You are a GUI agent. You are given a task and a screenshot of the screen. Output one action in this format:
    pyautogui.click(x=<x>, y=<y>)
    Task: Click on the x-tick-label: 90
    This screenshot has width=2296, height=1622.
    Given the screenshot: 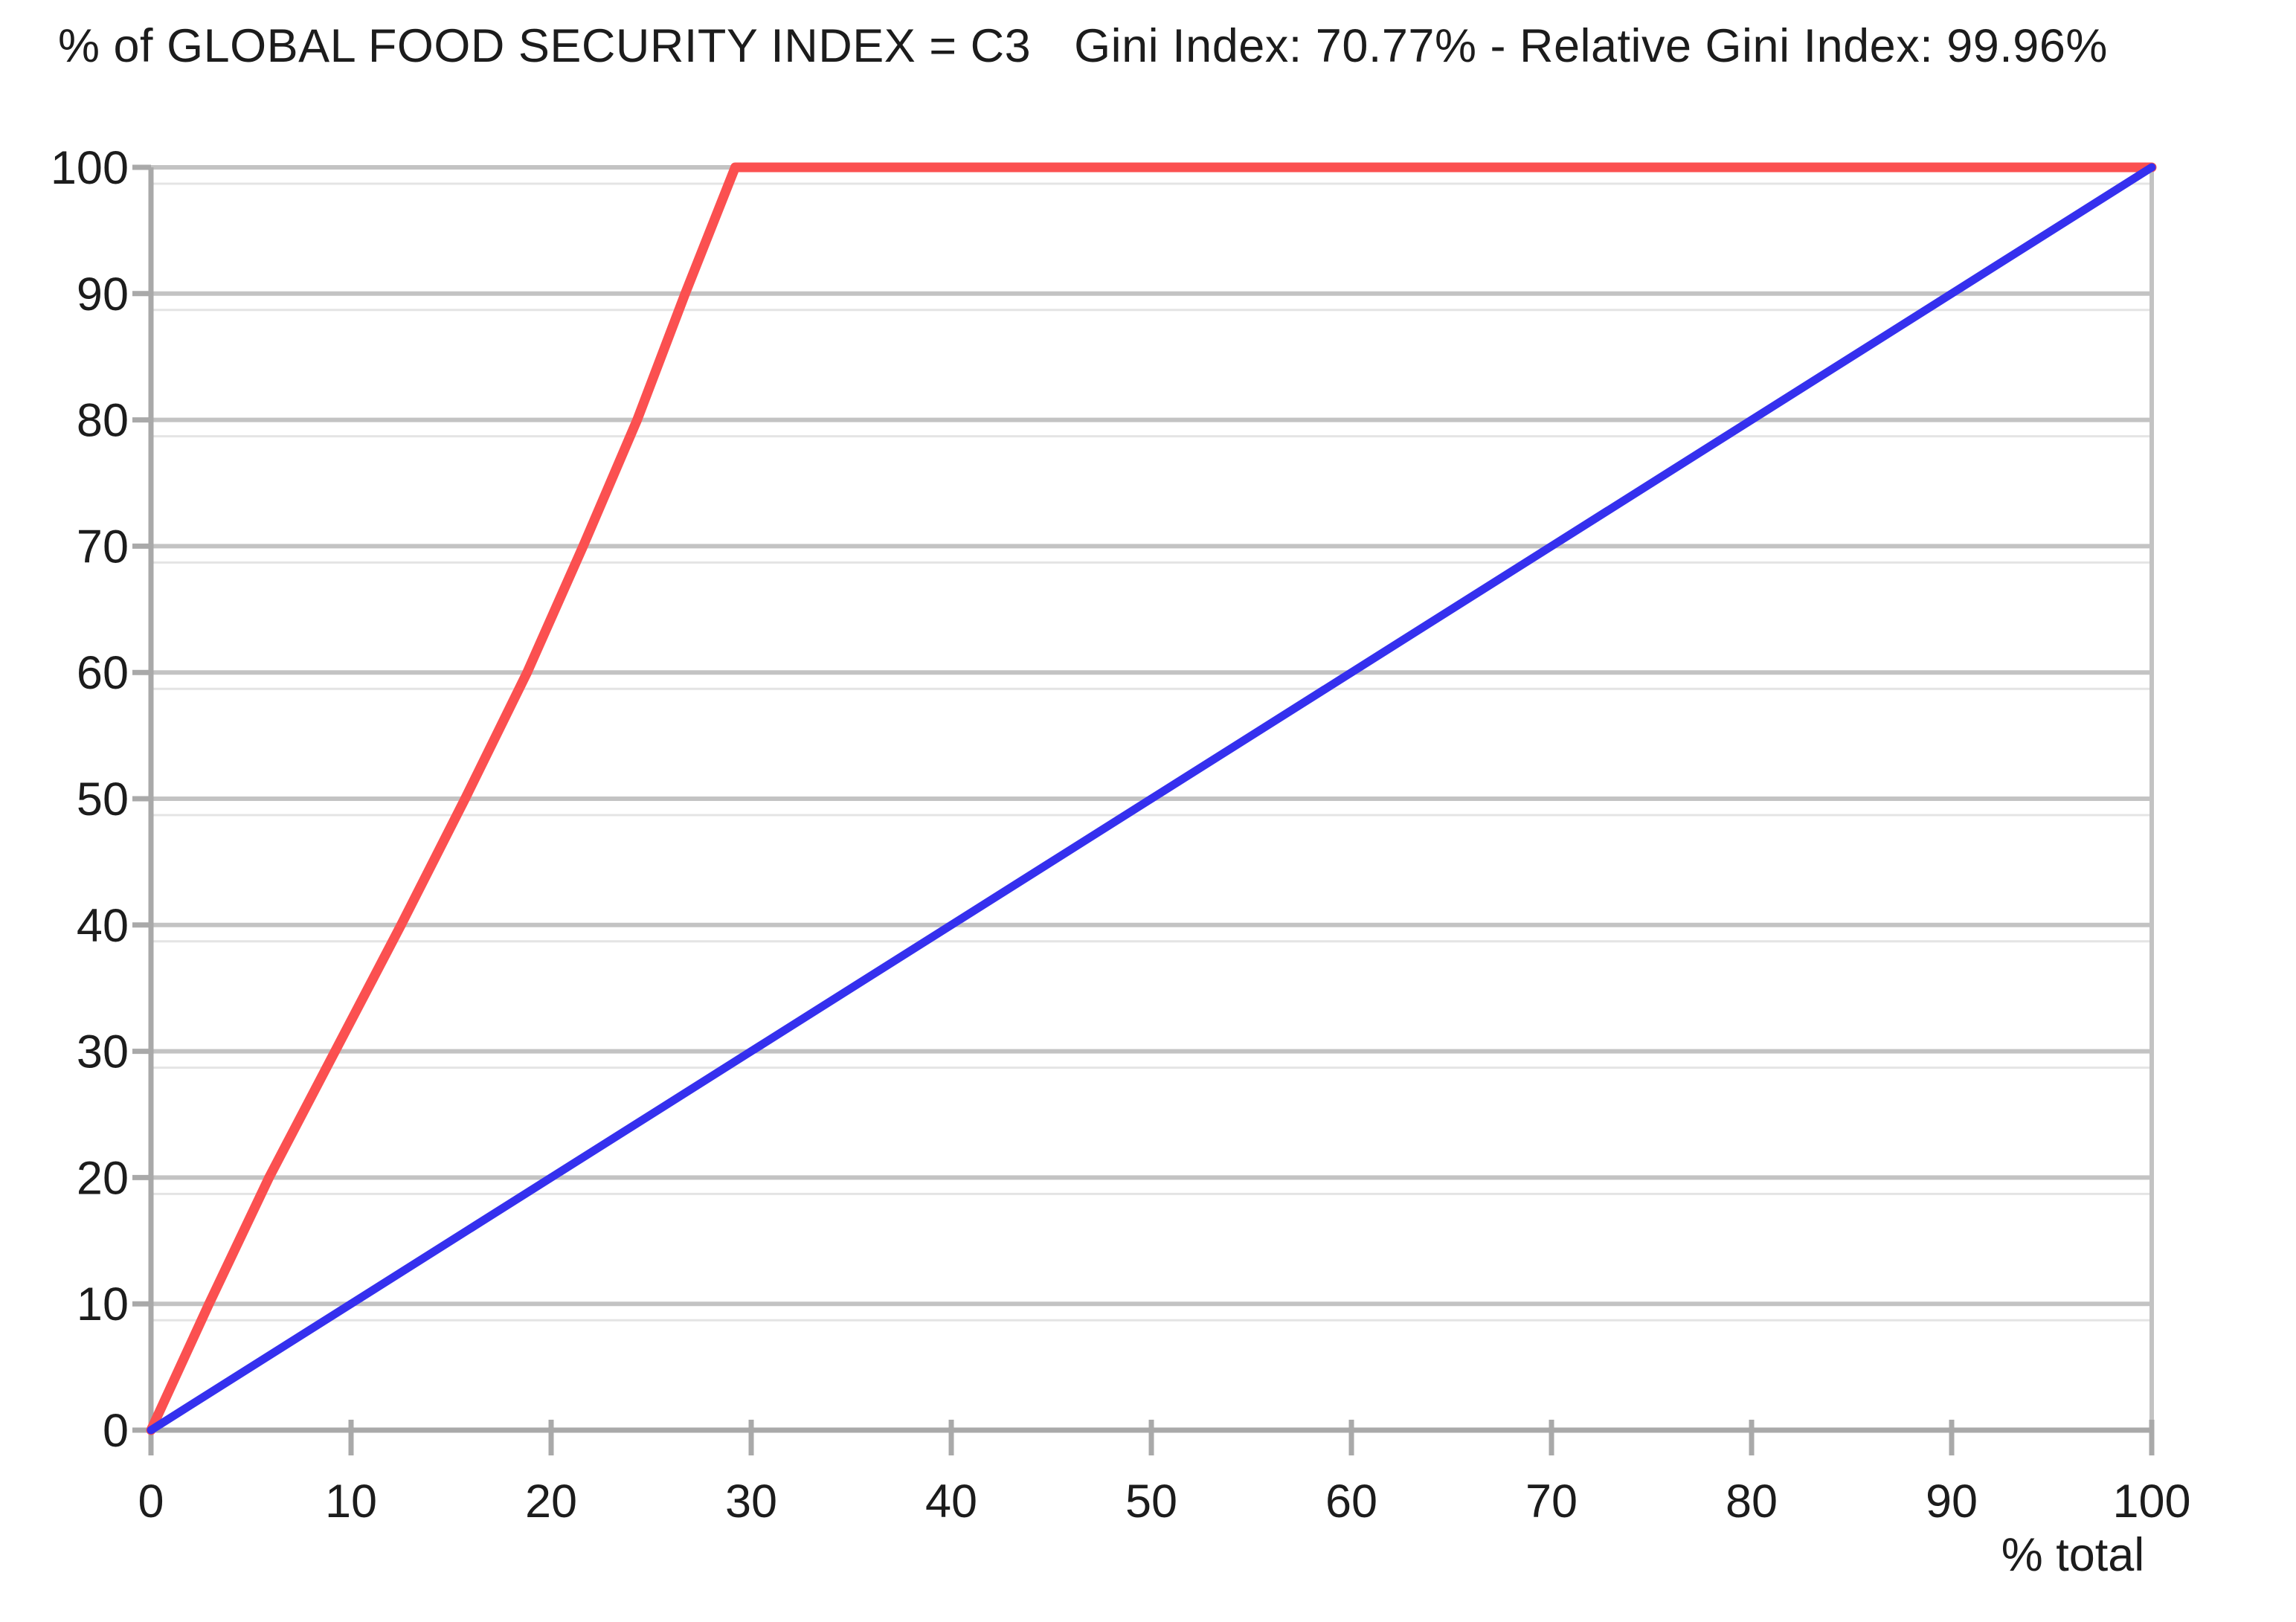 What is the action you would take?
    pyautogui.click(x=1952, y=1502)
    